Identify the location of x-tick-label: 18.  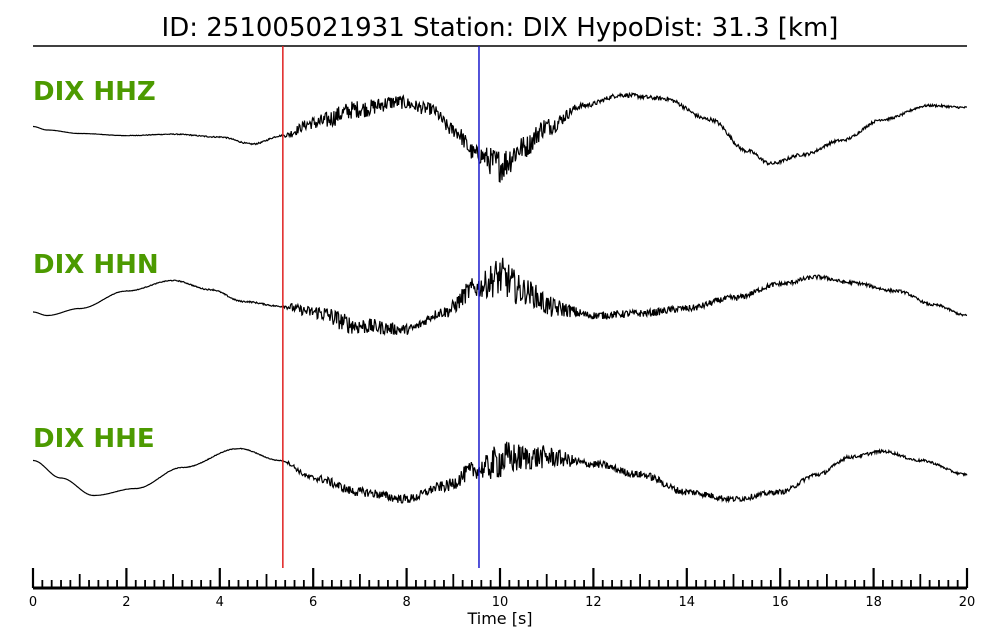
(873, 602).